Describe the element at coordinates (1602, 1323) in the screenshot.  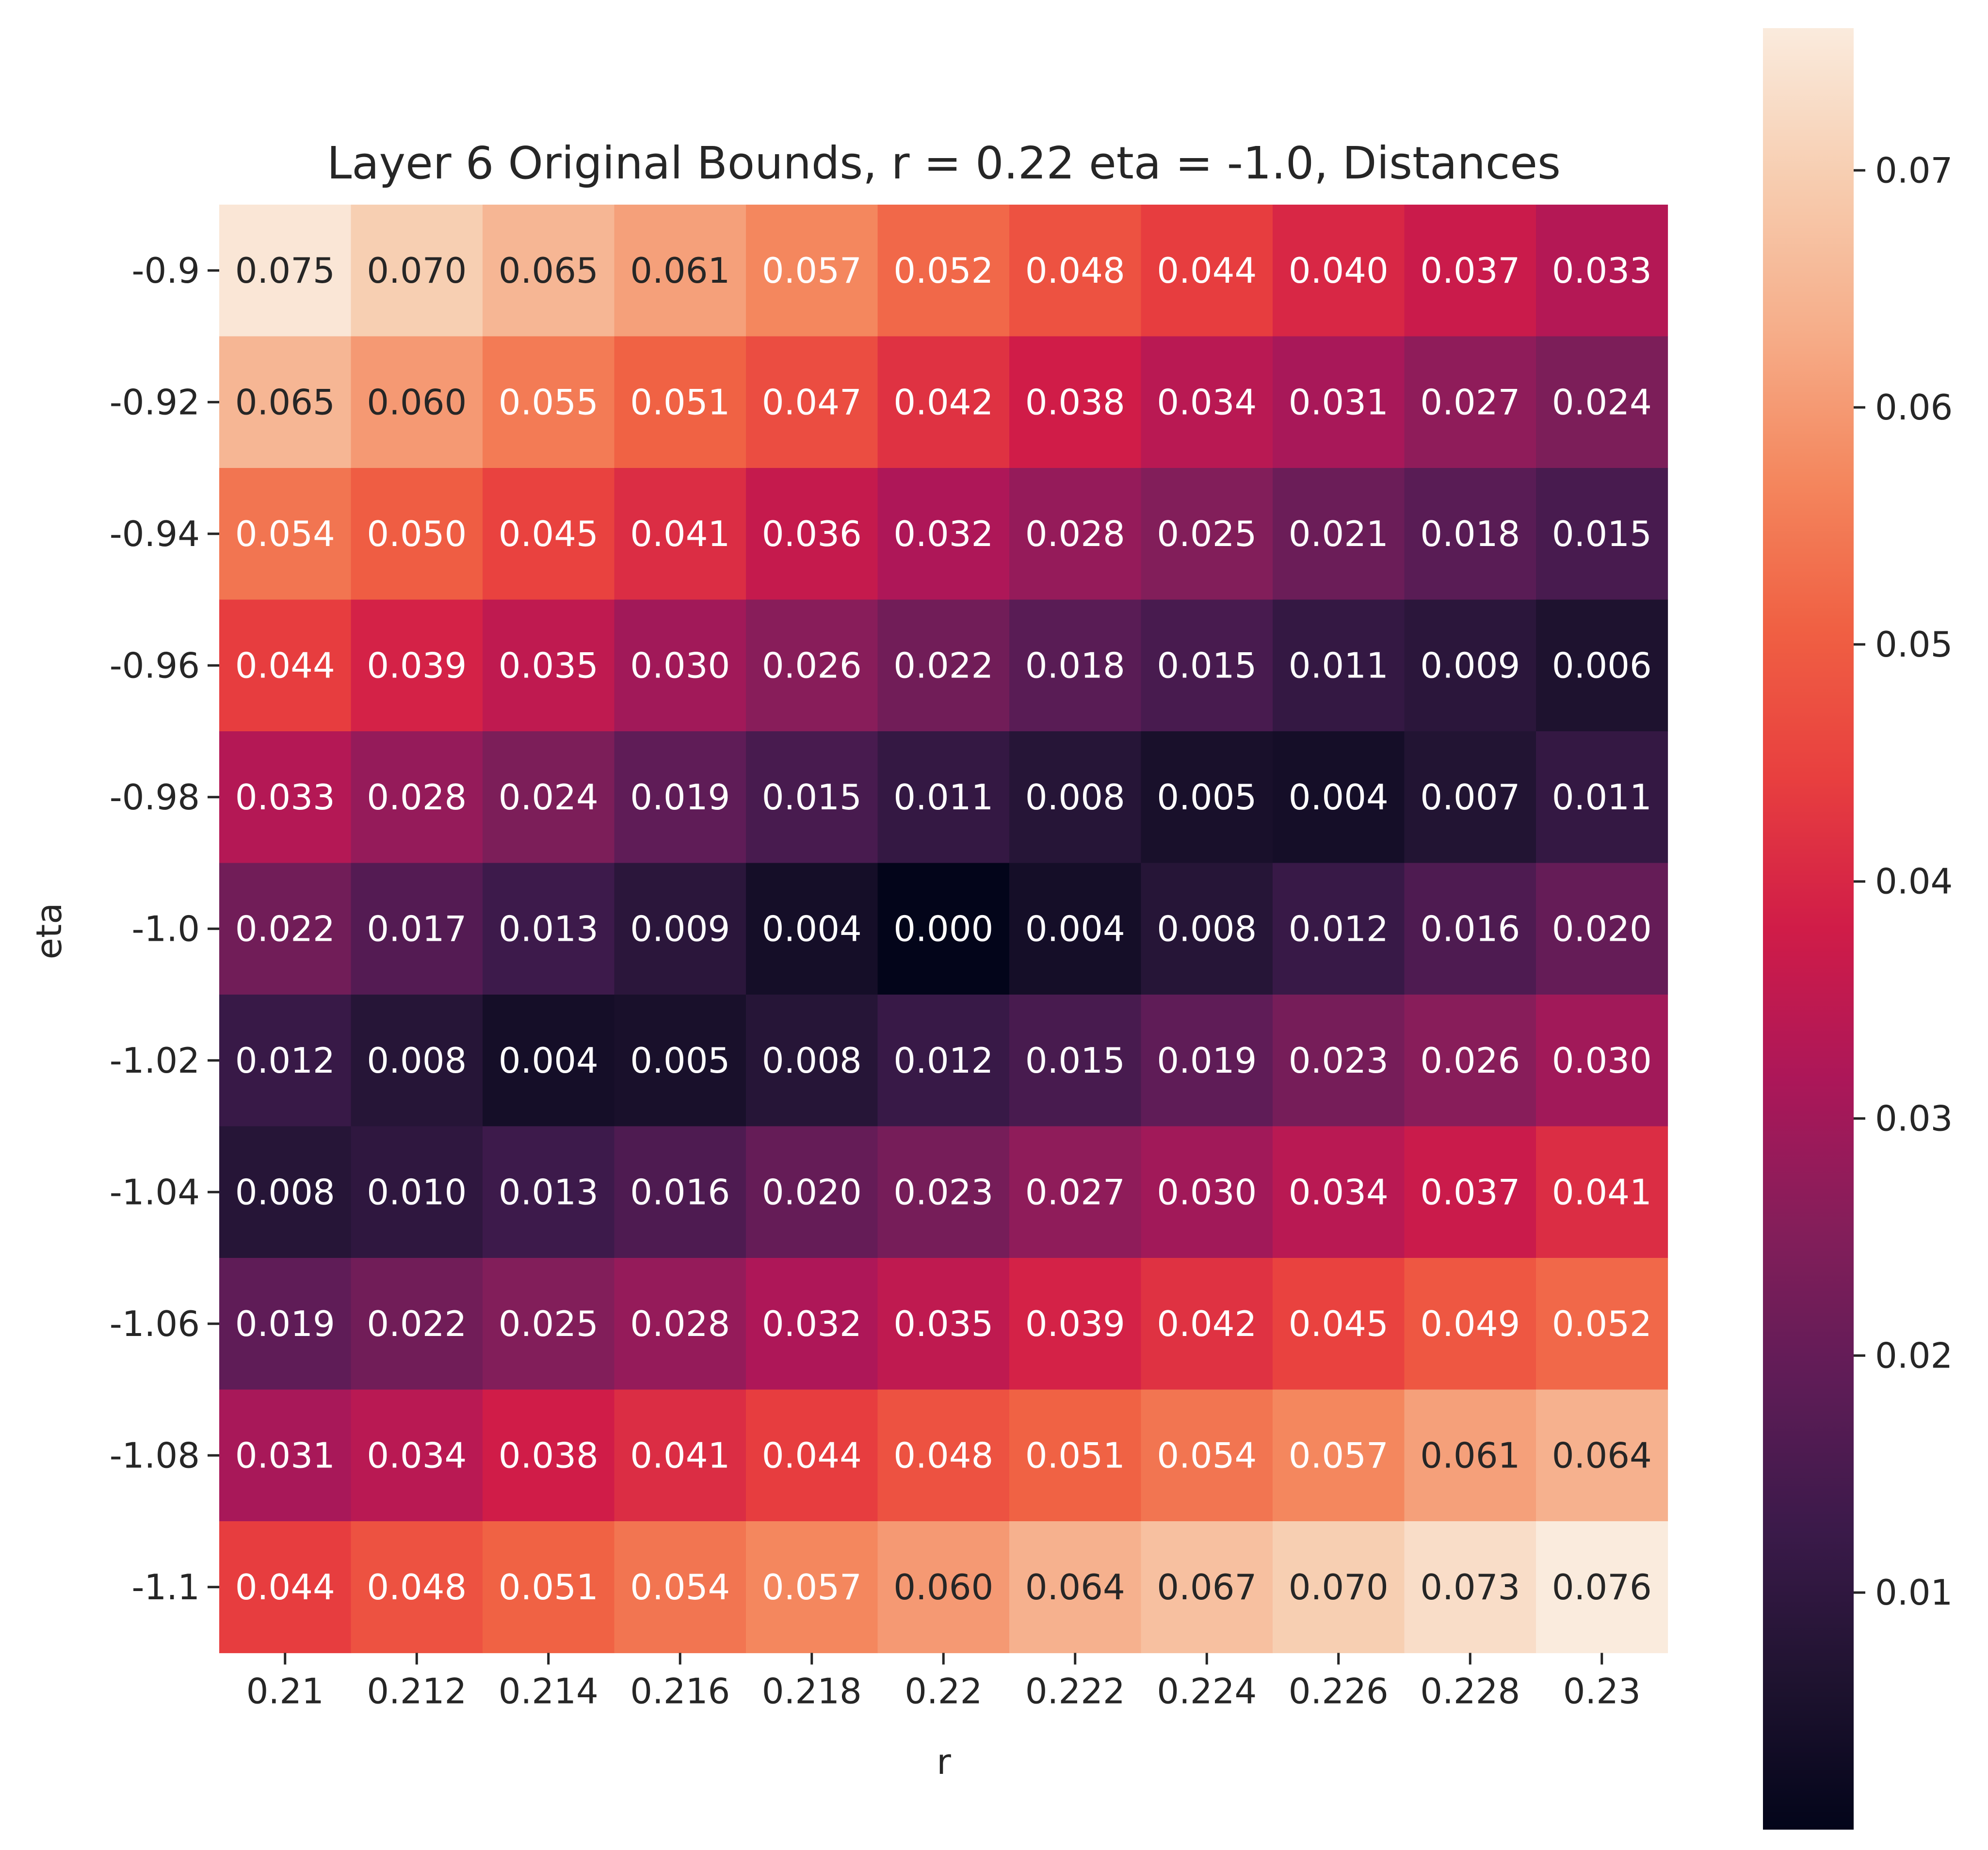
I see `cell-value-label: 0.052` at that location.